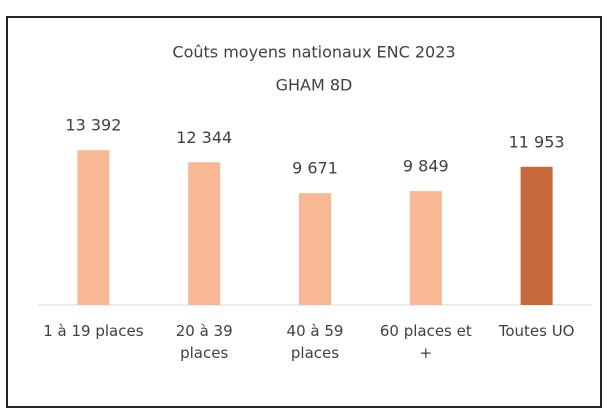  Describe the element at coordinates (204, 342) in the screenshot. I see `x-tick-label: 20 à 39 places` at that location.